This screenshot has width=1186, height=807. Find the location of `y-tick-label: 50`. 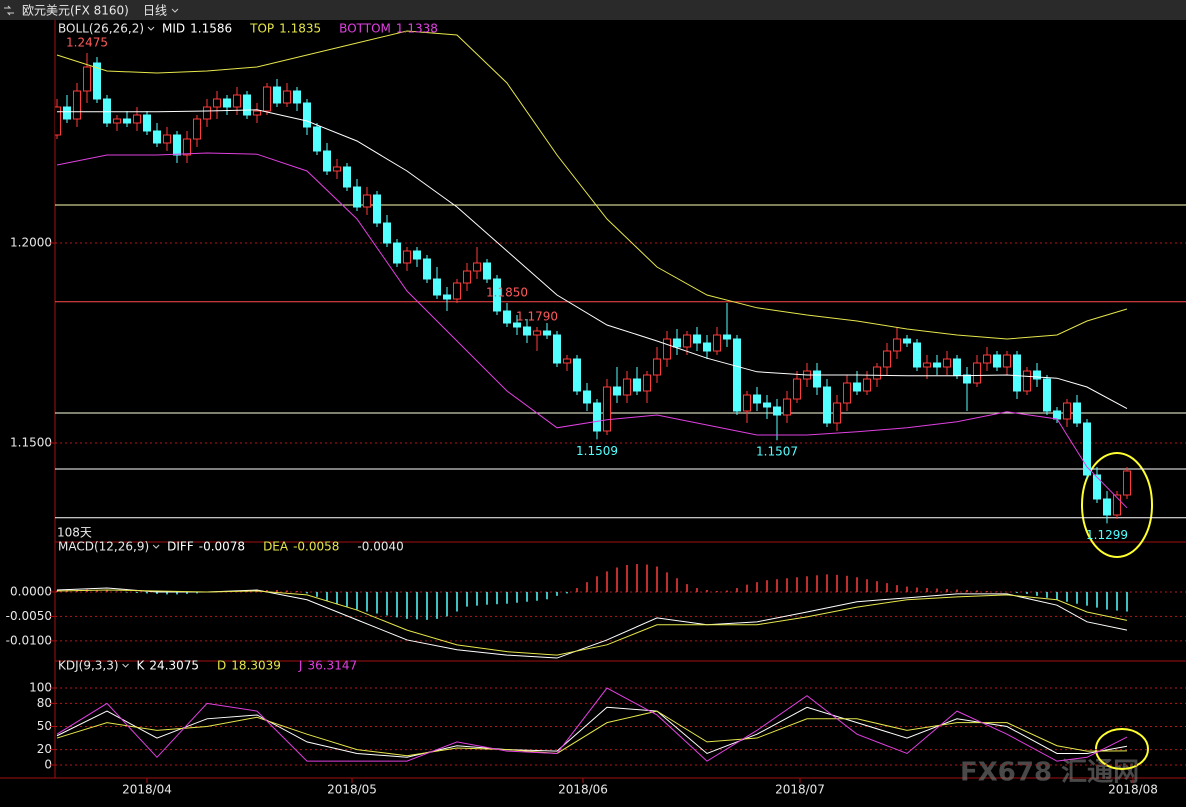

y-tick-label: 50 is located at coordinates (44, 726).